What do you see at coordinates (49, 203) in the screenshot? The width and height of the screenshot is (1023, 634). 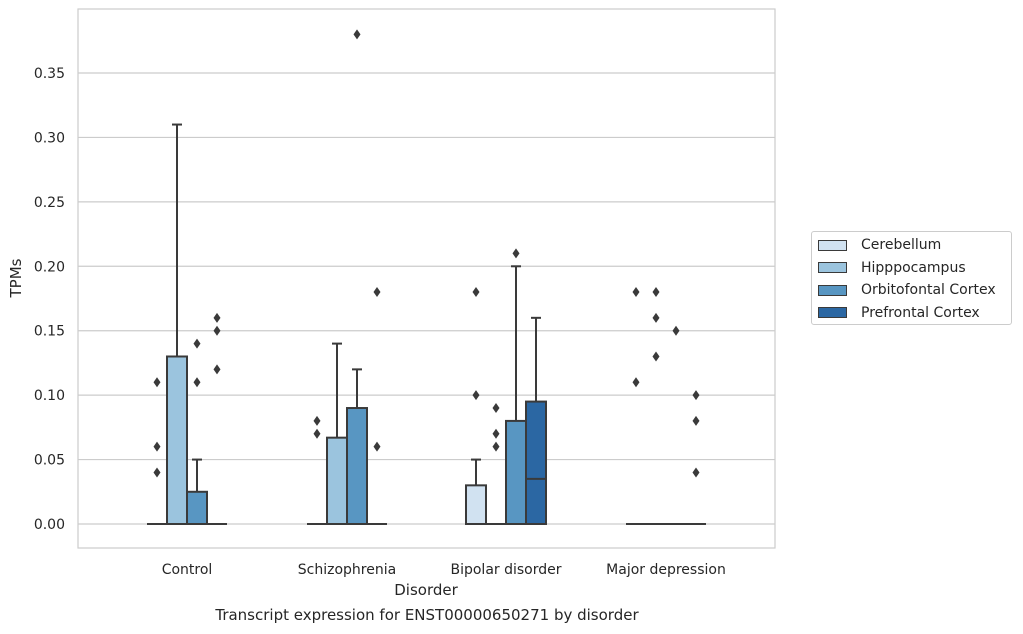 I see `y-tick-label: 0.25` at bounding box center [49, 203].